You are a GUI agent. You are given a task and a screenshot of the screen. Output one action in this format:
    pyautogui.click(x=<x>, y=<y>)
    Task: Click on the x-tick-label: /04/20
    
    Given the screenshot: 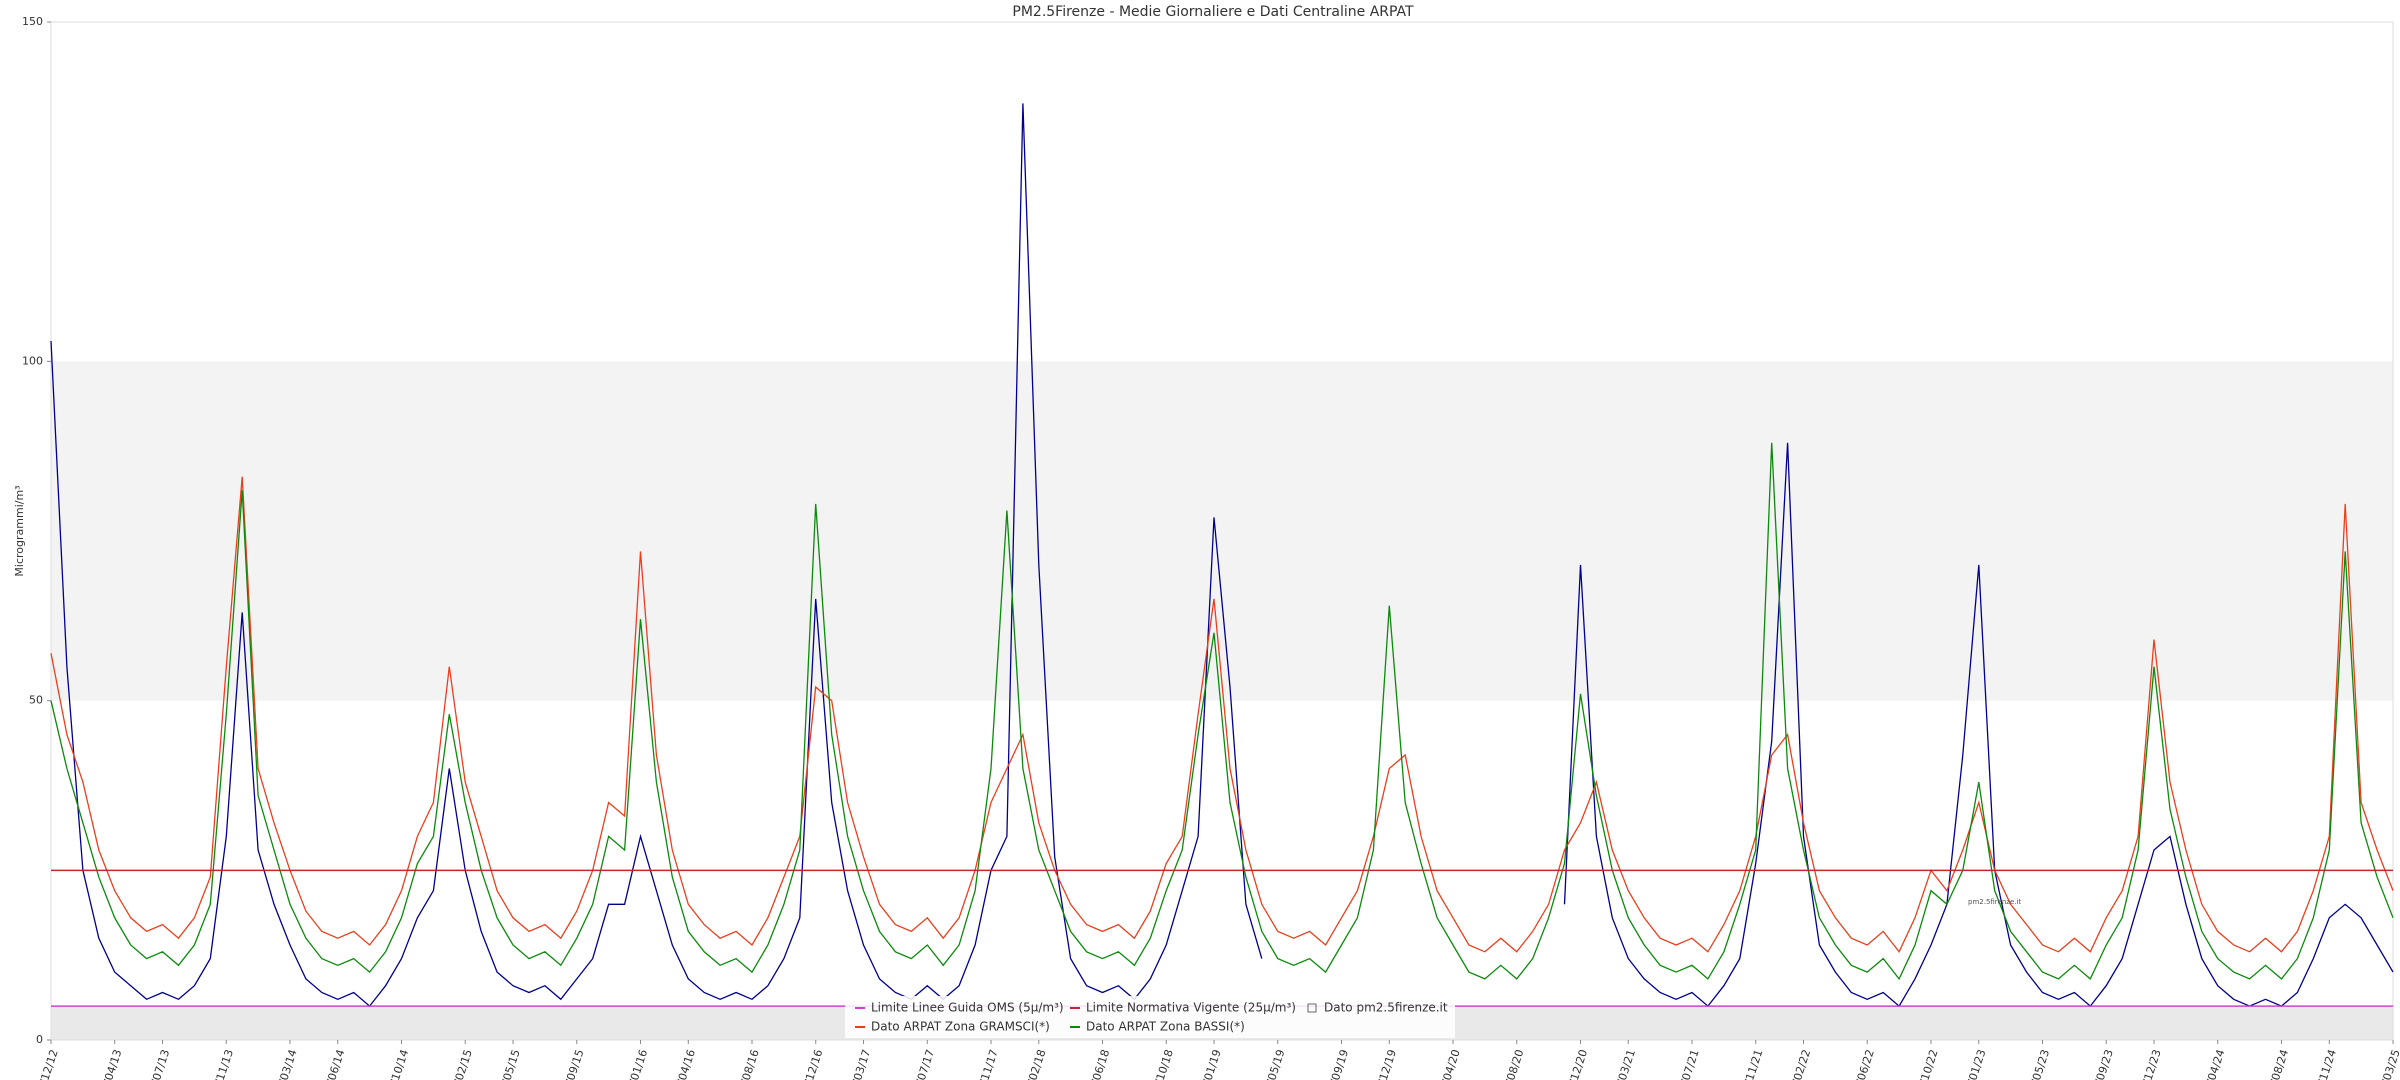 What is the action you would take?
    pyautogui.click(x=1450, y=1064)
    